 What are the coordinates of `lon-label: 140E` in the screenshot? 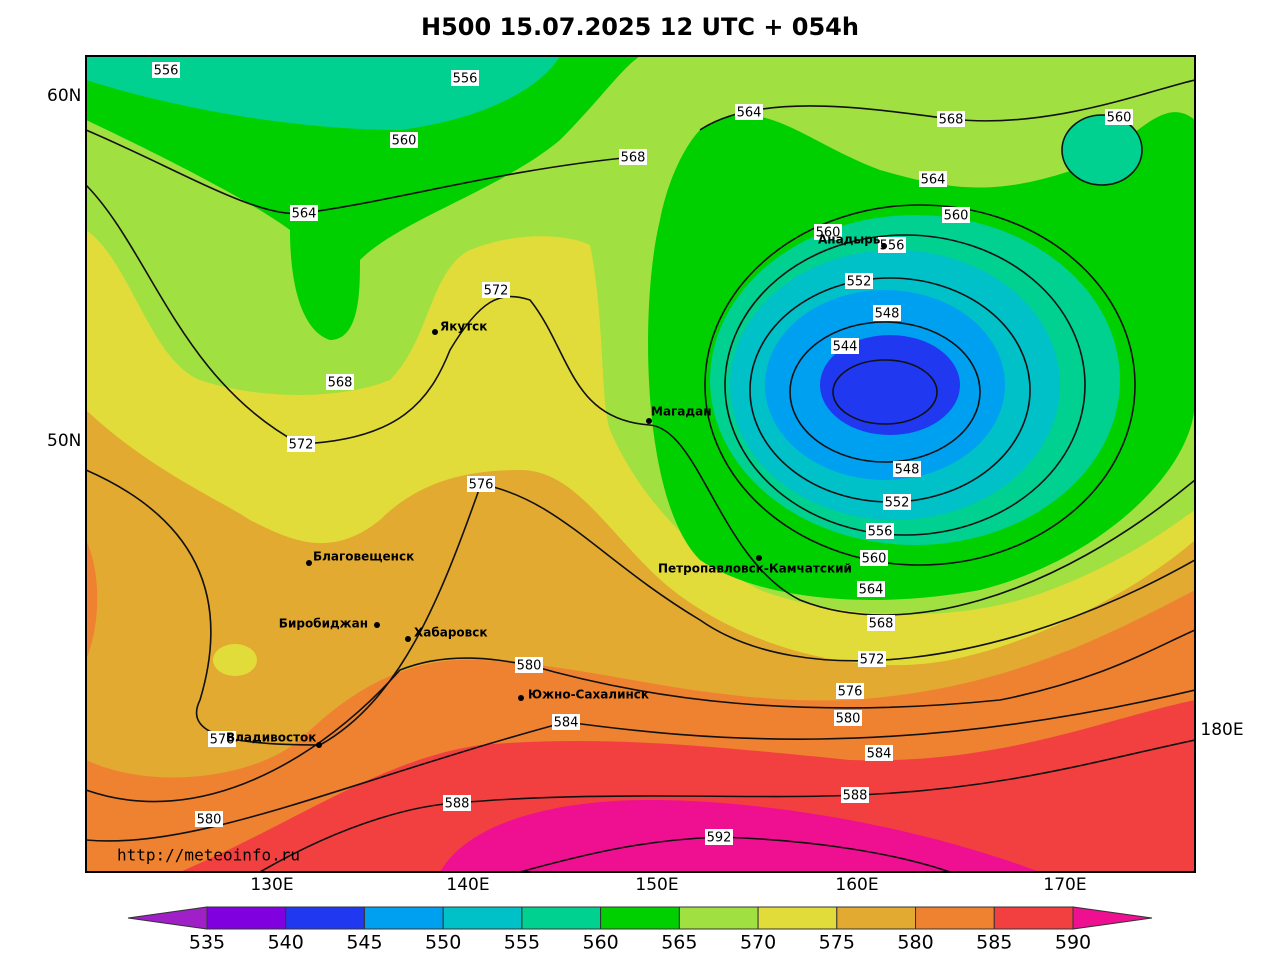 It's located at (467, 885).